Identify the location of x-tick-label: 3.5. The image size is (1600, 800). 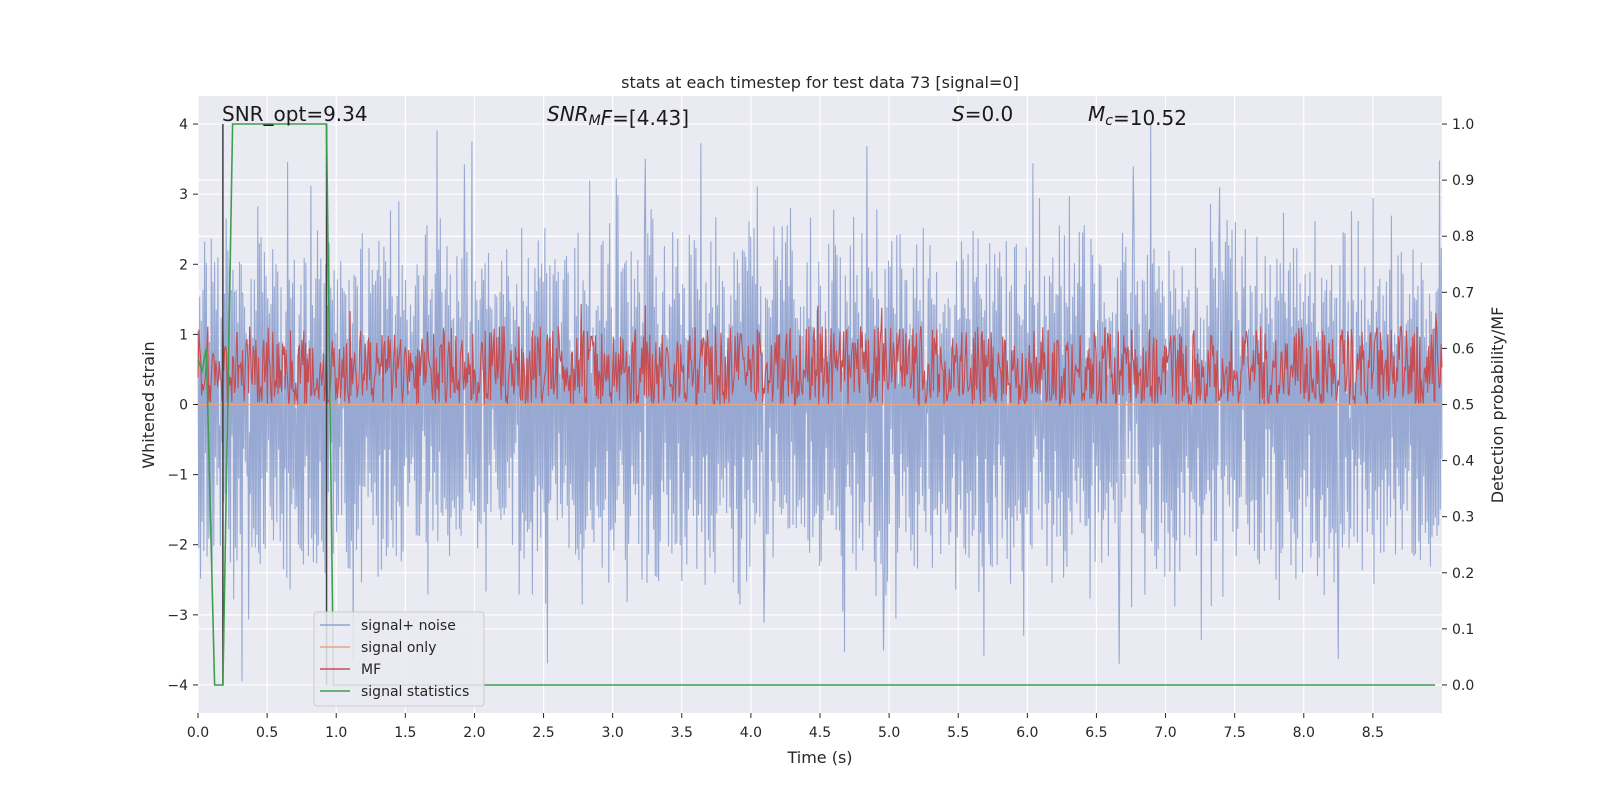
(682, 733).